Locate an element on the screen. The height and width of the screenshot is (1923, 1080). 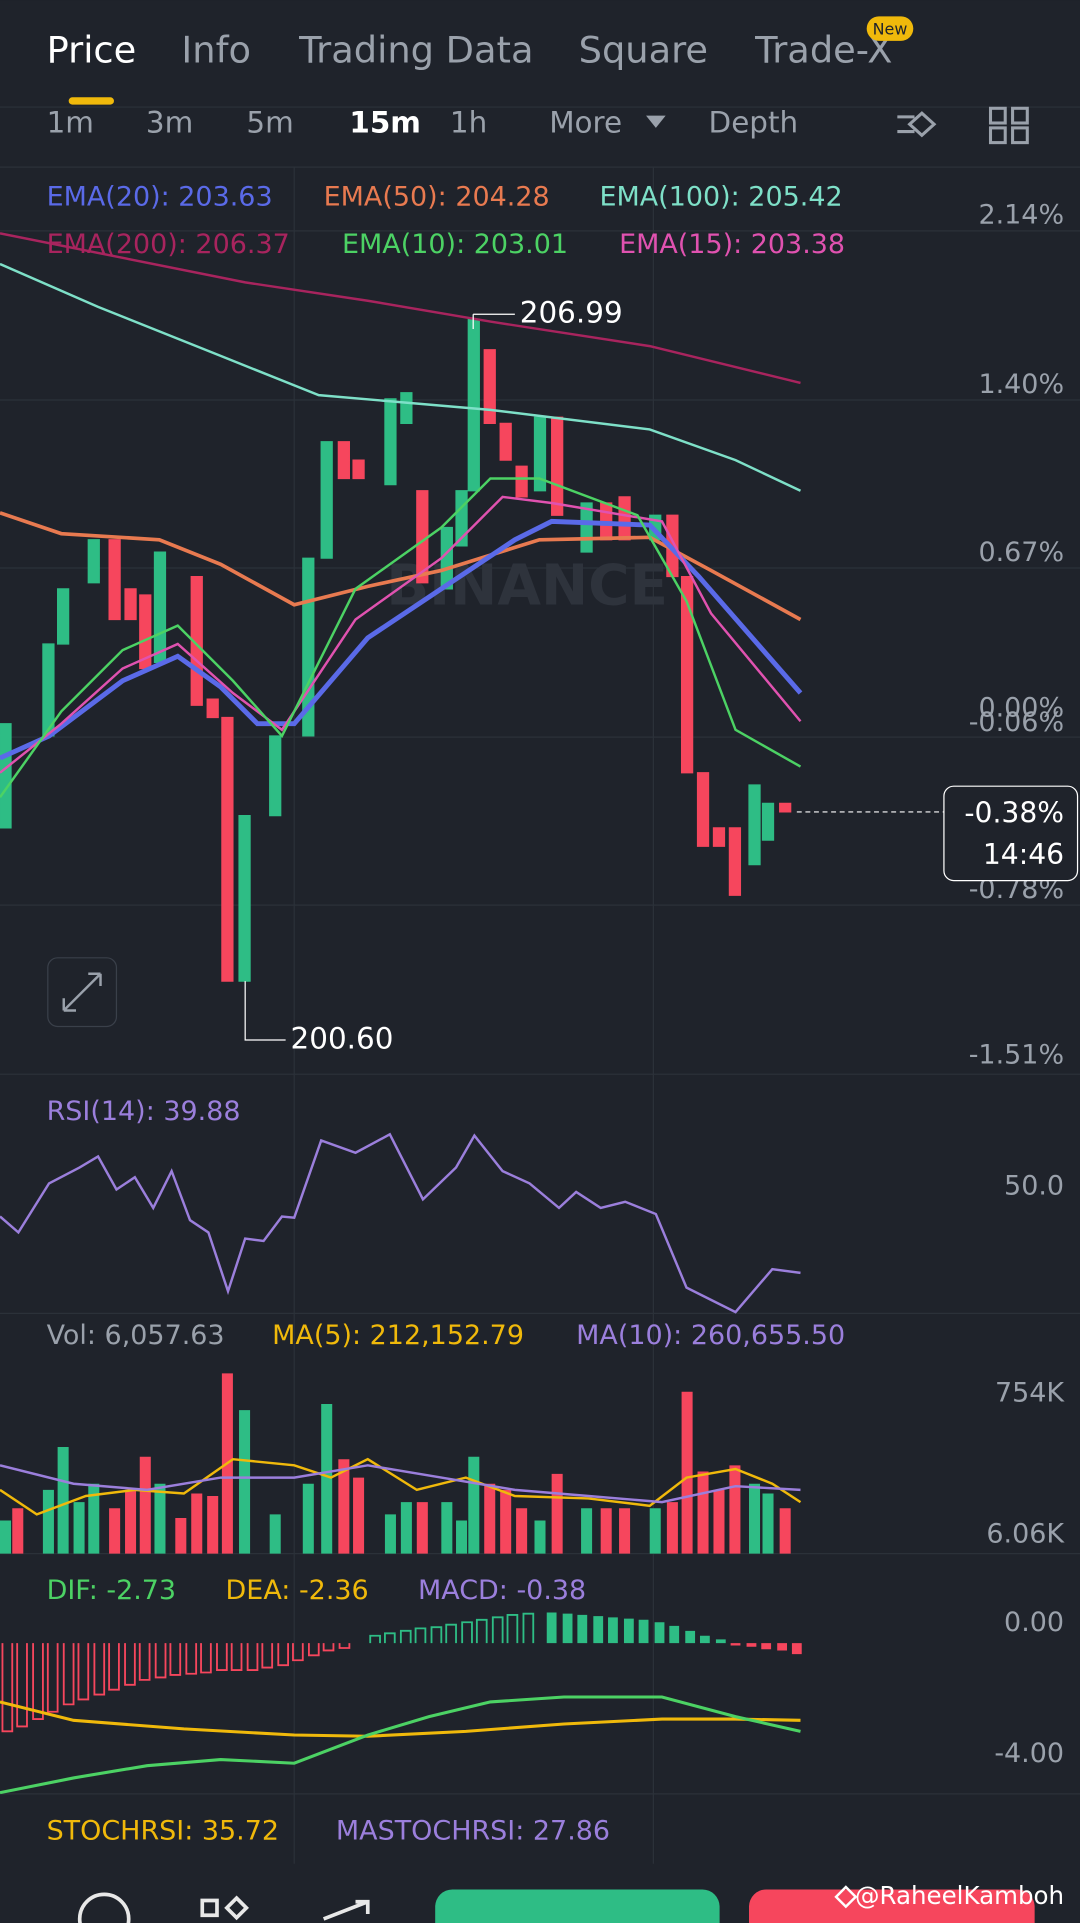
vol-label: Vol: 6,057.63 is located at coordinates (136, 1335).